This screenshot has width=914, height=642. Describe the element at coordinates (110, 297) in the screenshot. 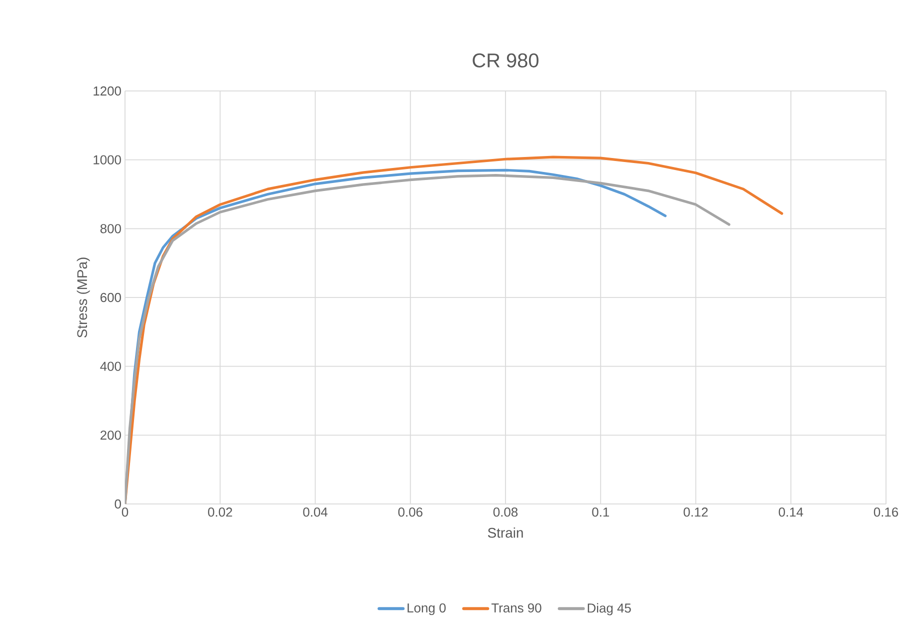

I see `y-tick-label: 600` at that location.